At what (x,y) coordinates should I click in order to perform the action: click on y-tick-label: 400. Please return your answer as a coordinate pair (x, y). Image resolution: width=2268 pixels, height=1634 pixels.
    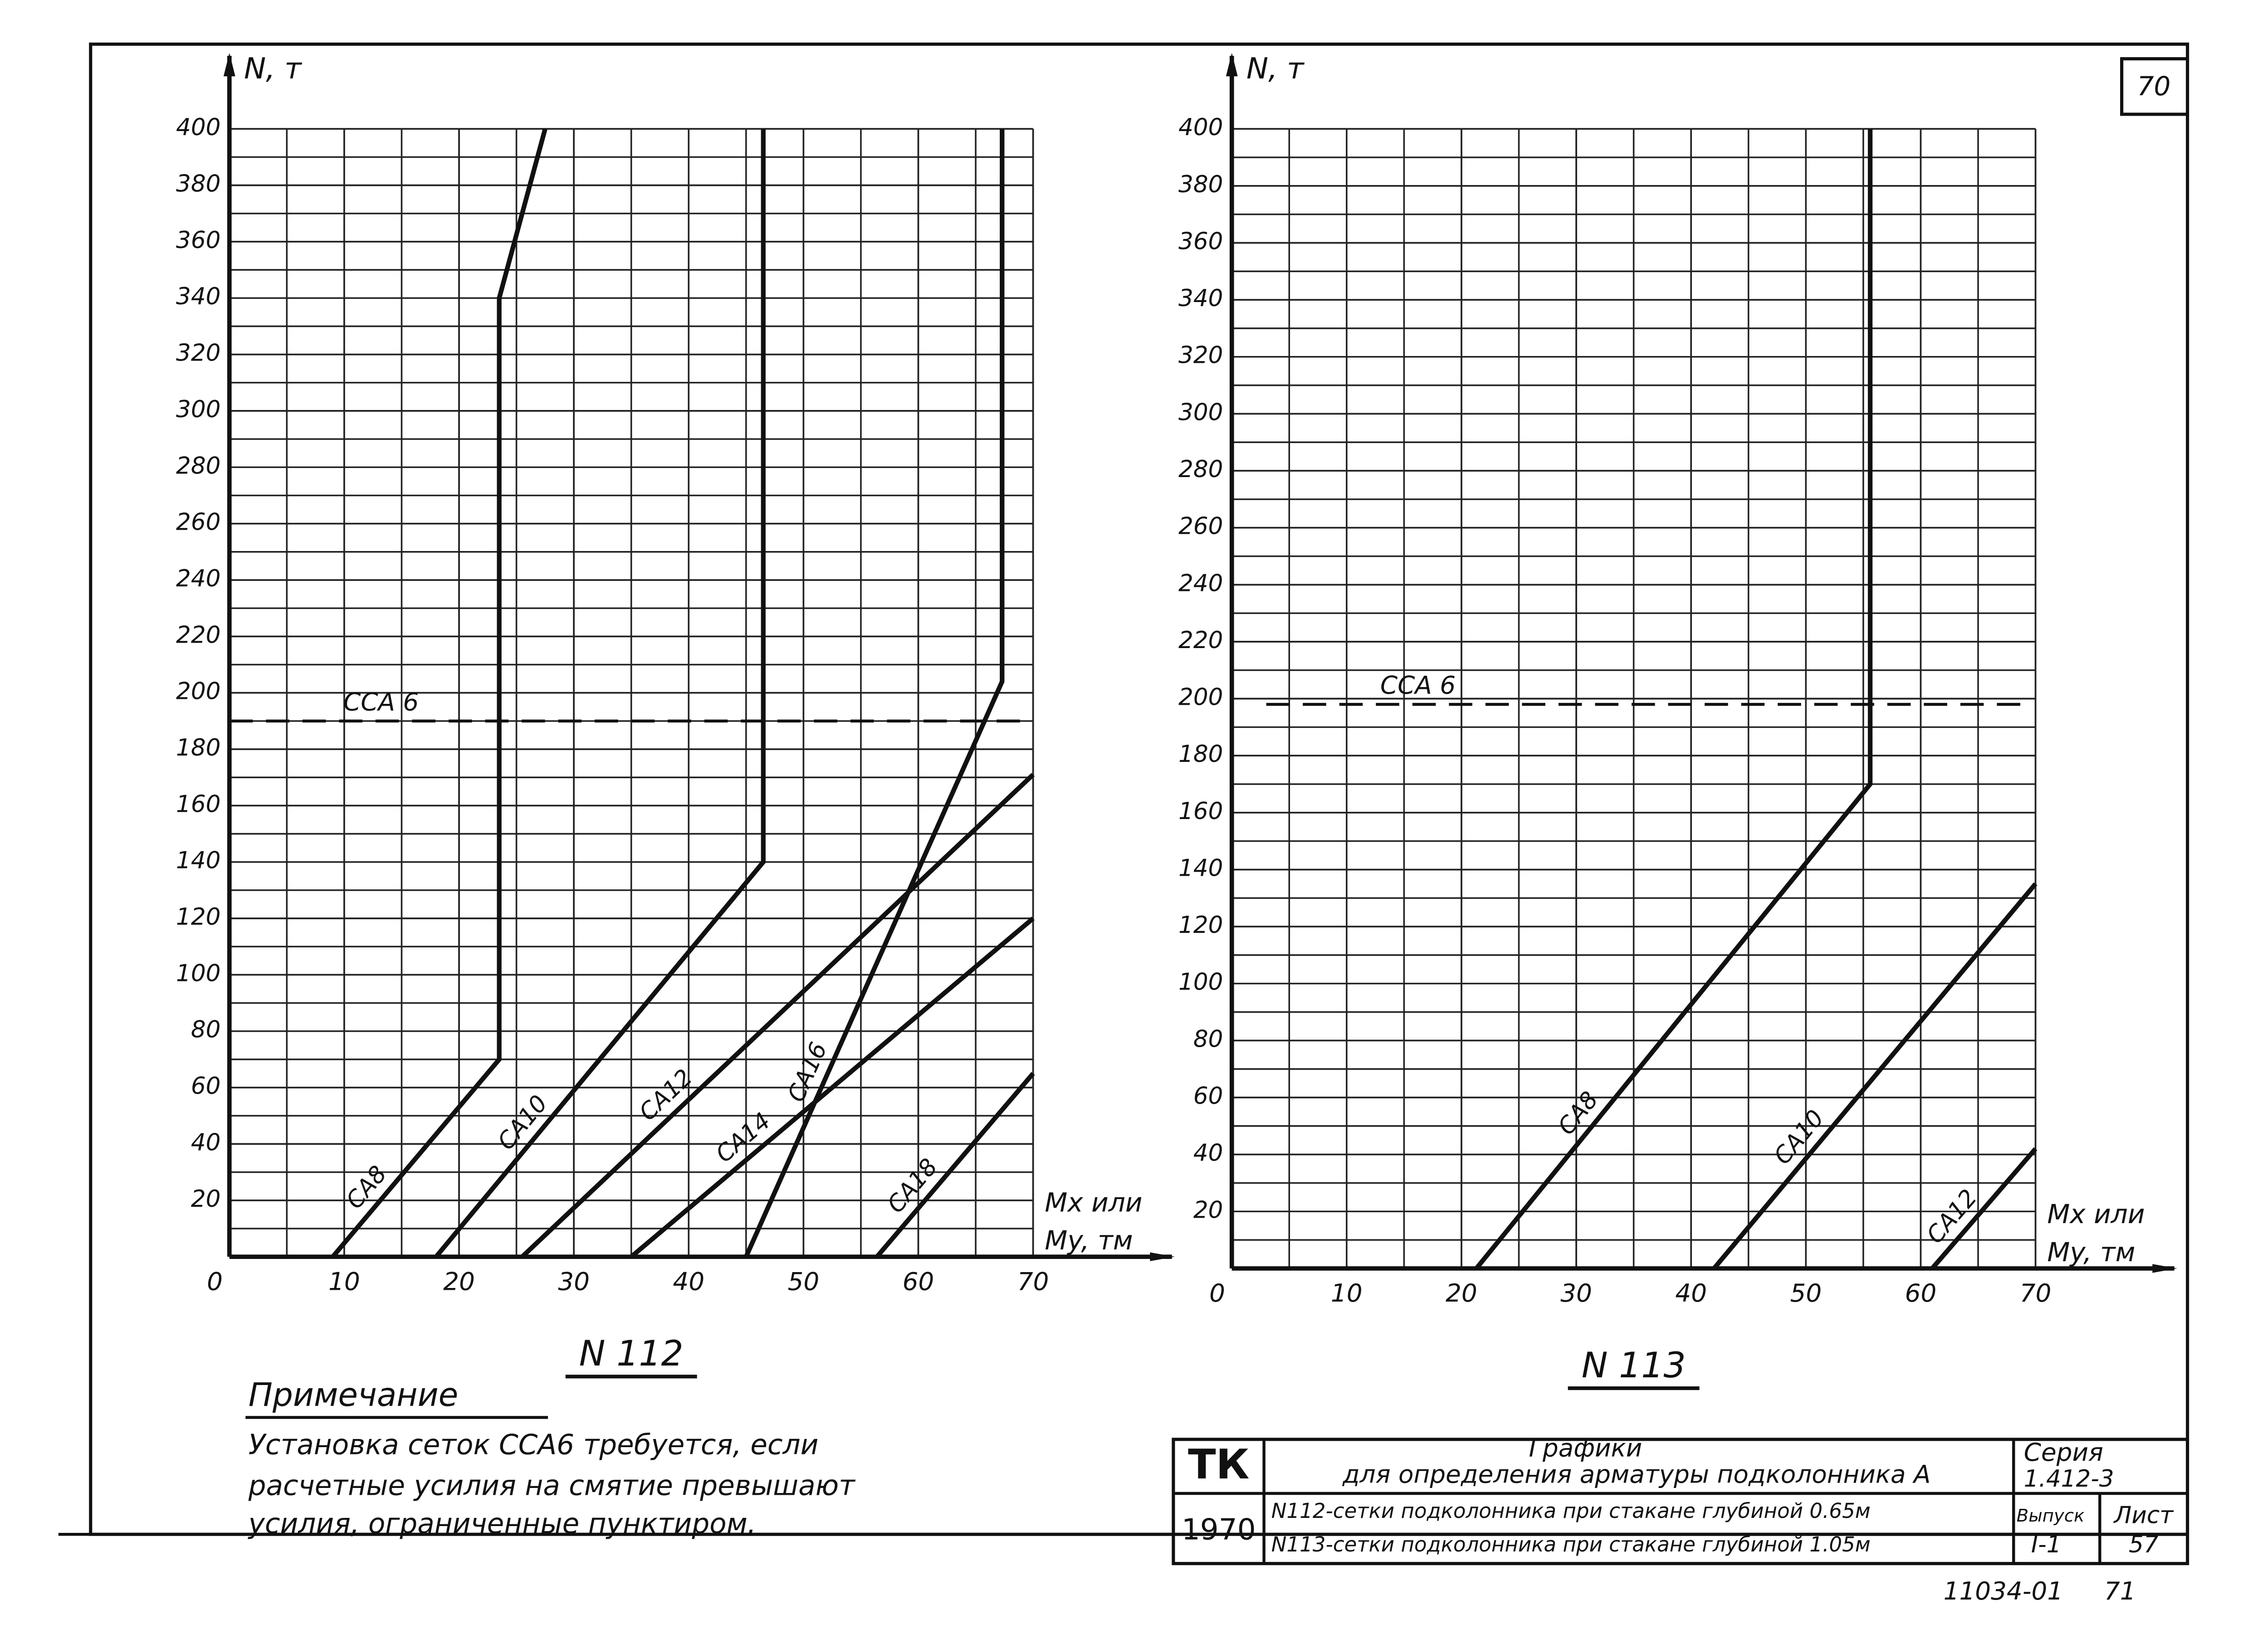
    Looking at the image, I should click on (1200, 127).